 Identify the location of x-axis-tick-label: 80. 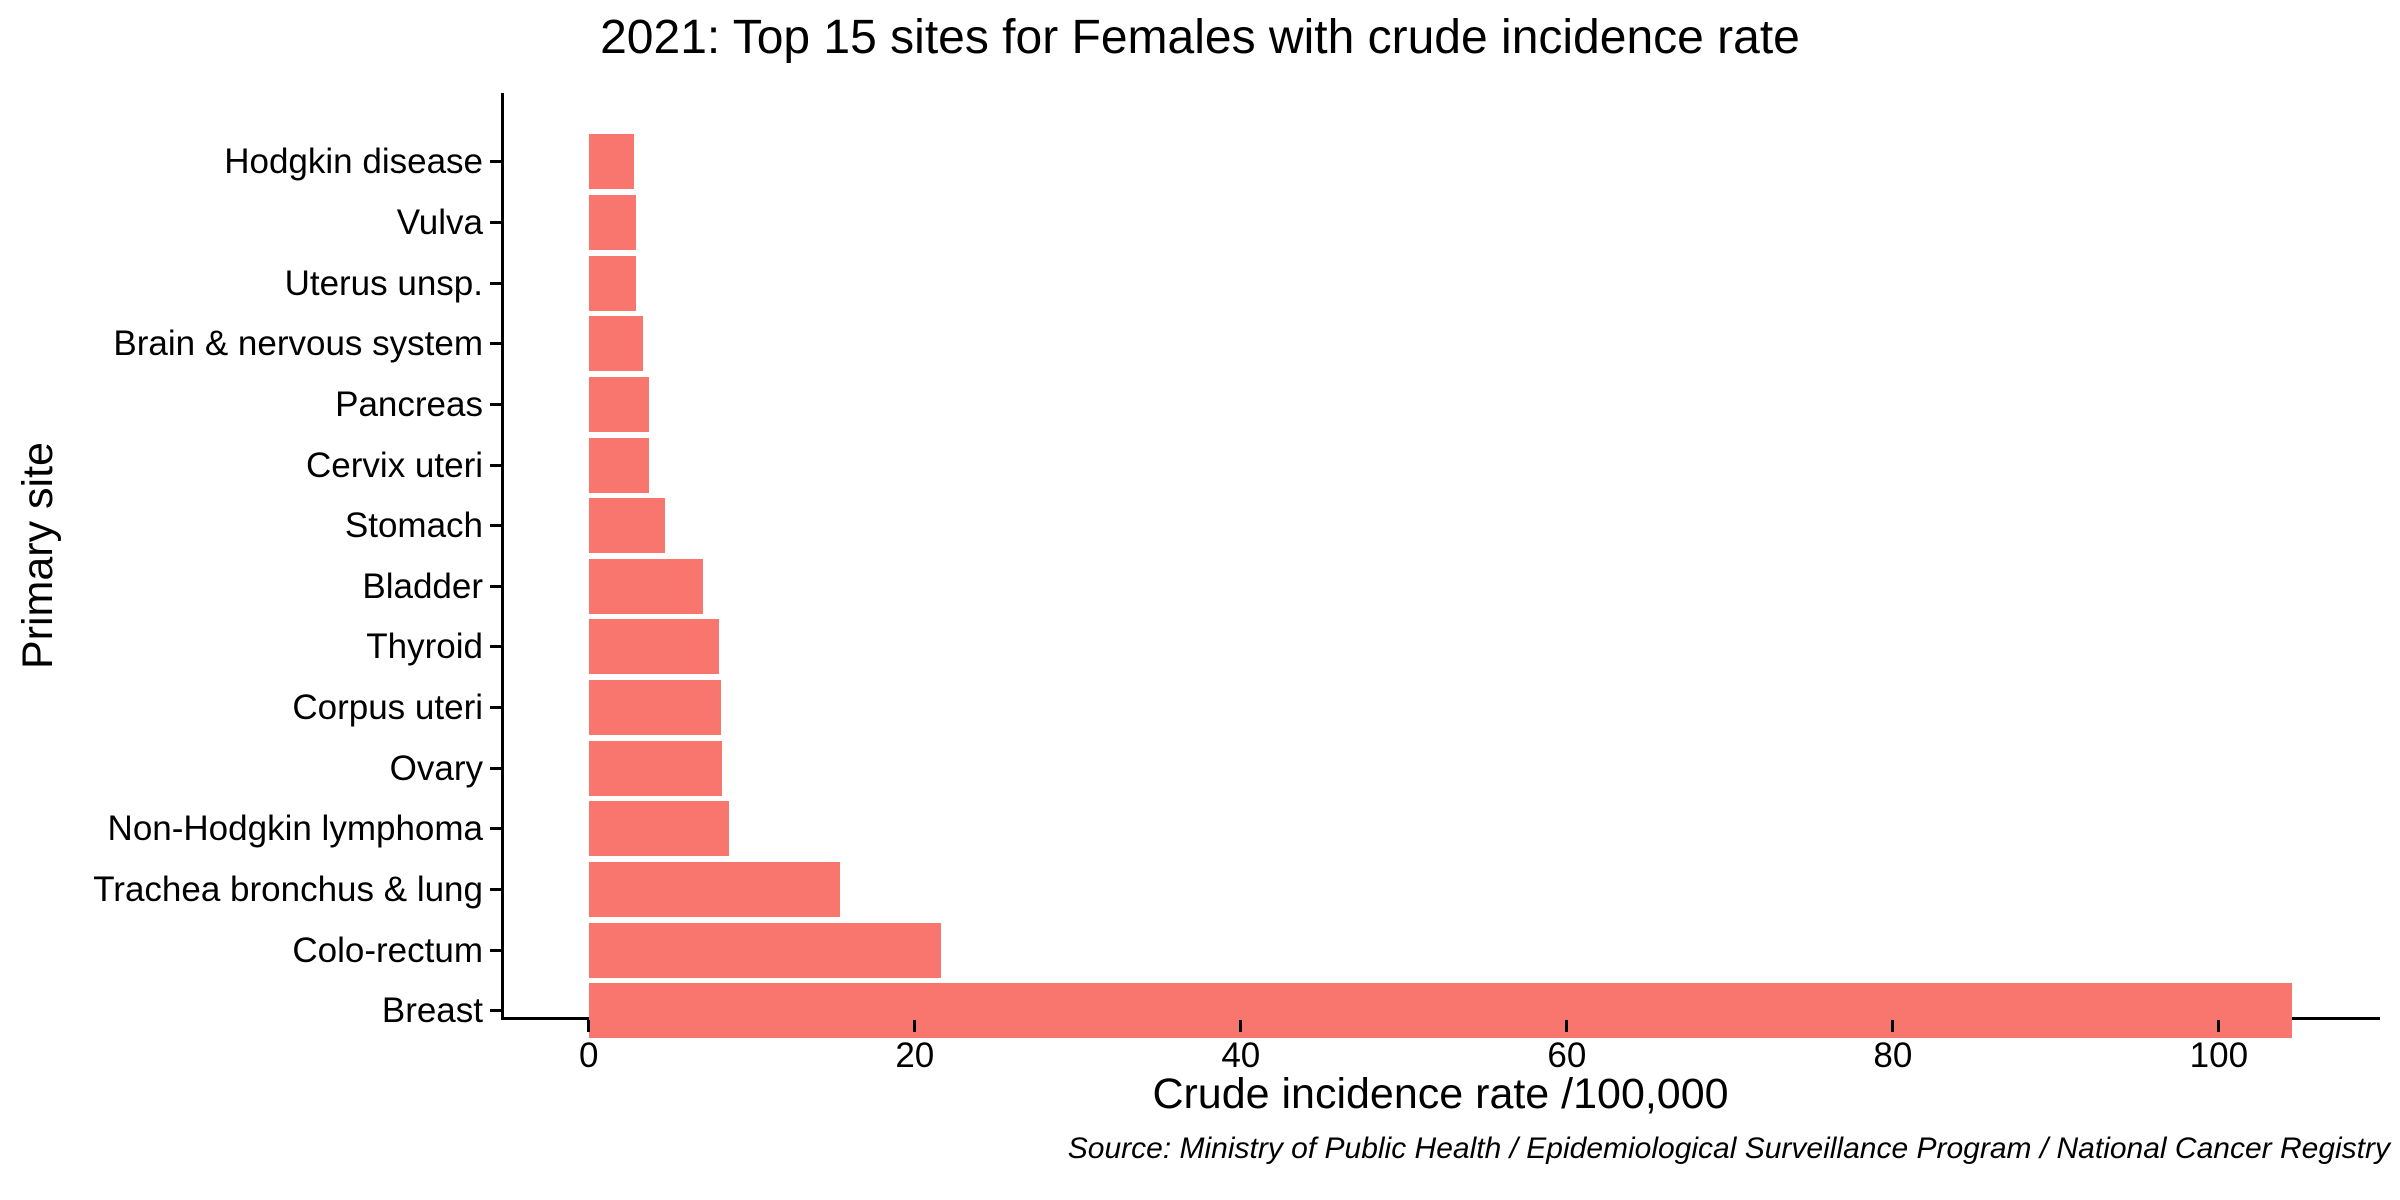
(1893, 1055).